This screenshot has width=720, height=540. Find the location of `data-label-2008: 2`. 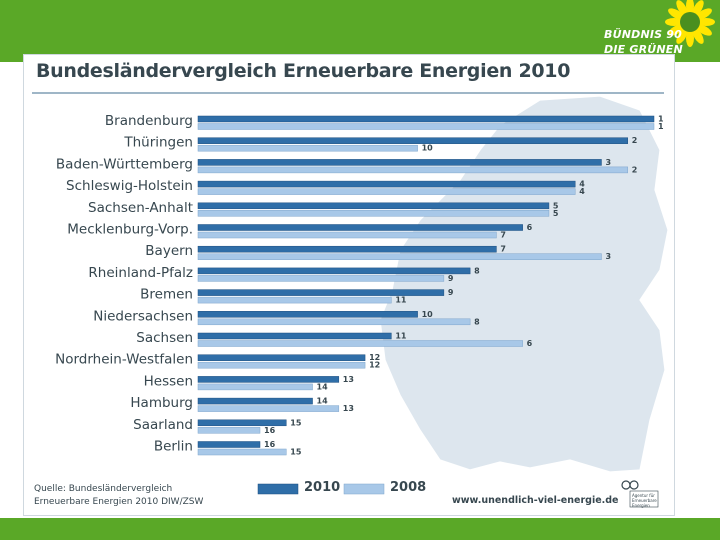

data-label-2008: 2 is located at coordinates (635, 169).